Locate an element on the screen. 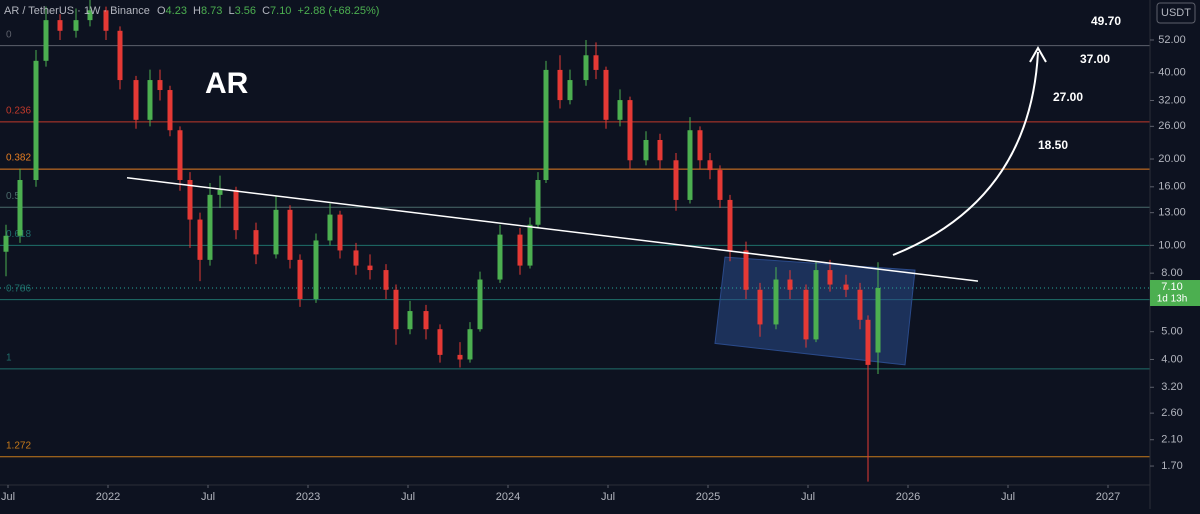 The width and height of the screenshot is (1200, 514). y-tick-label: 26.00 is located at coordinates (1172, 126).